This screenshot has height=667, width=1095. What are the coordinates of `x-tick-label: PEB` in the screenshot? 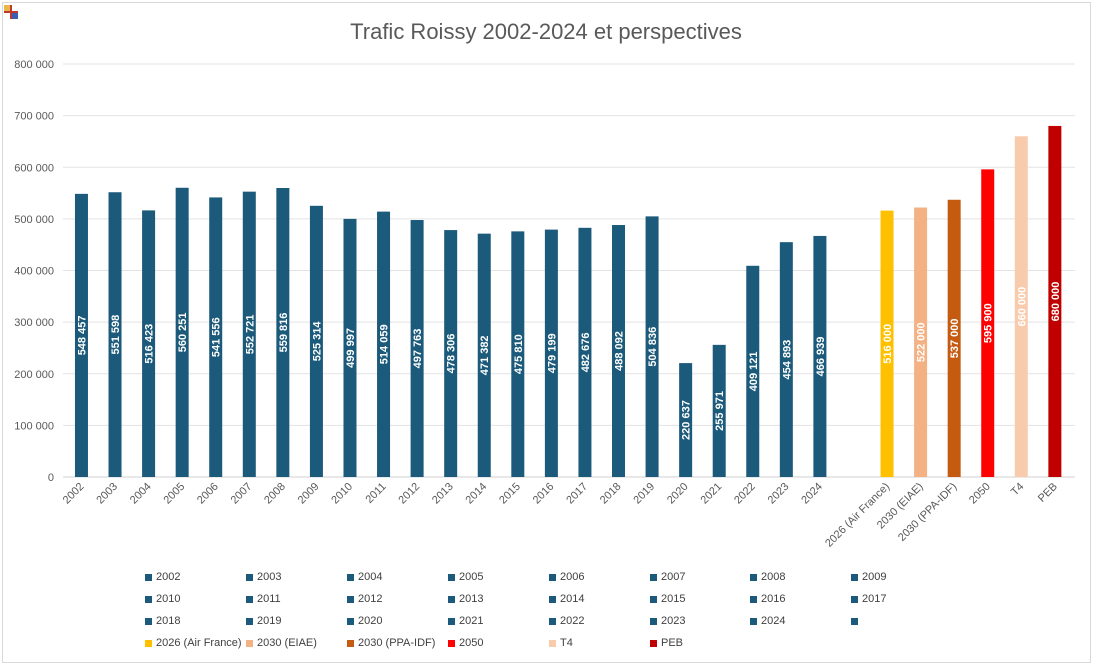 It's located at (1048, 493).